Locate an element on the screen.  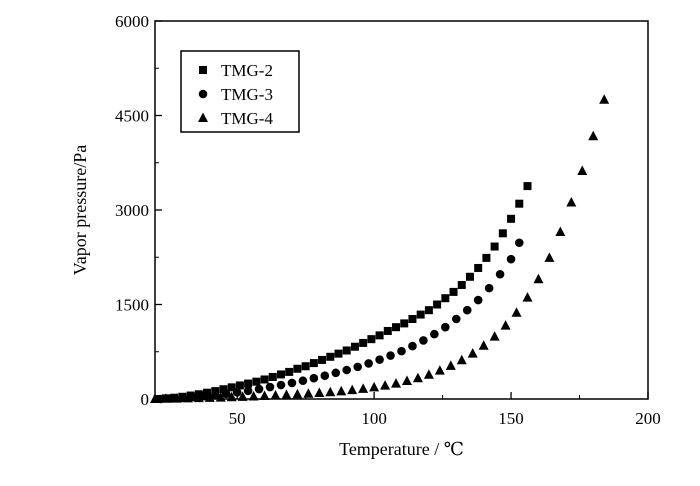
x-axis-title: Temperature / ℃ is located at coordinates (401, 449).